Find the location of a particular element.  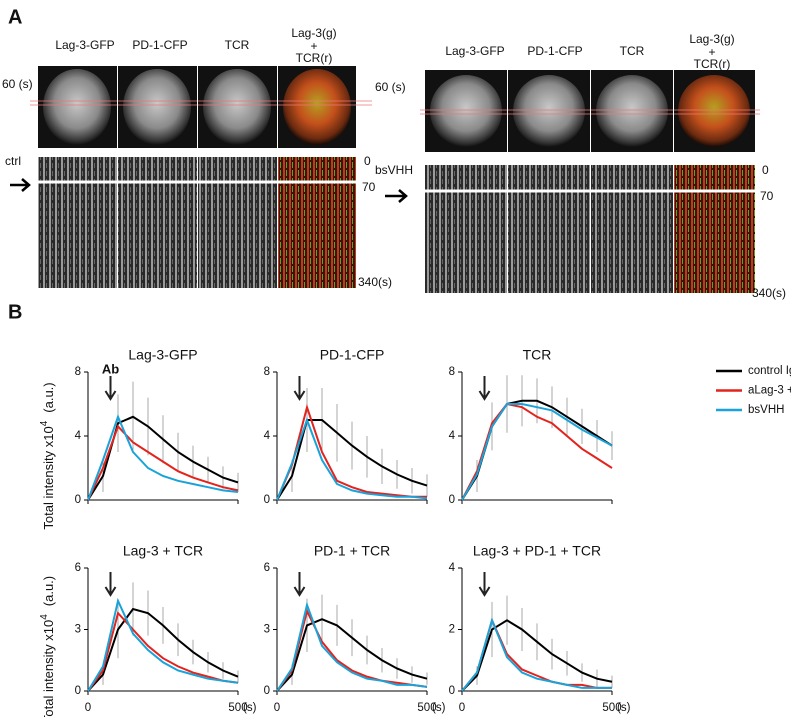

column-header: Lag-3(g) is located at coordinates (711, 39).